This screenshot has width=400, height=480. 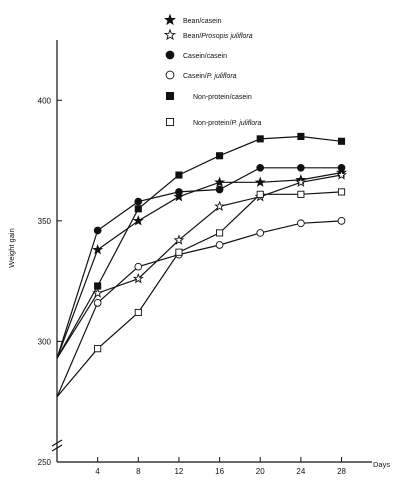 What do you see at coordinates (341, 471) in the screenshot?
I see `x-tick-label: 28` at bounding box center [341, 471].